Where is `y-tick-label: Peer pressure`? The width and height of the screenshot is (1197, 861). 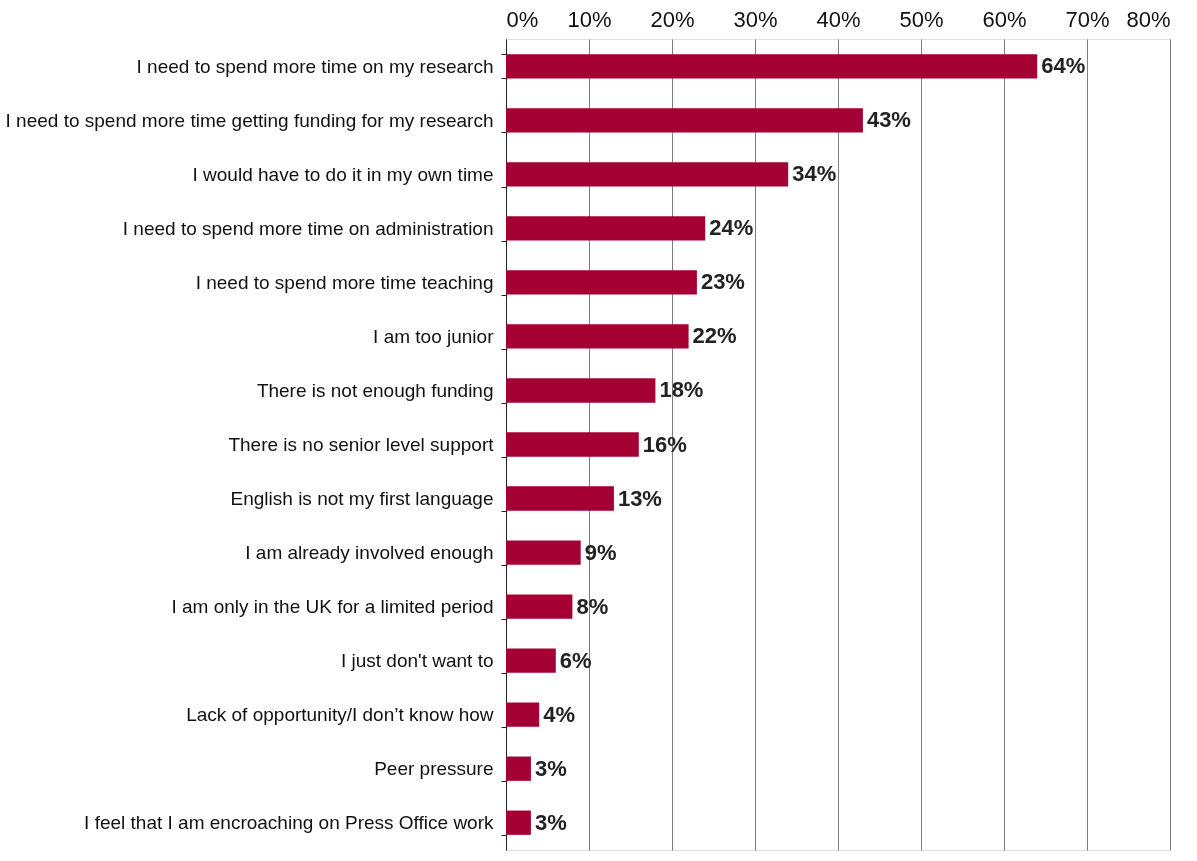
y-tick-label: Peer pressure is located at coordinates (434, 769).